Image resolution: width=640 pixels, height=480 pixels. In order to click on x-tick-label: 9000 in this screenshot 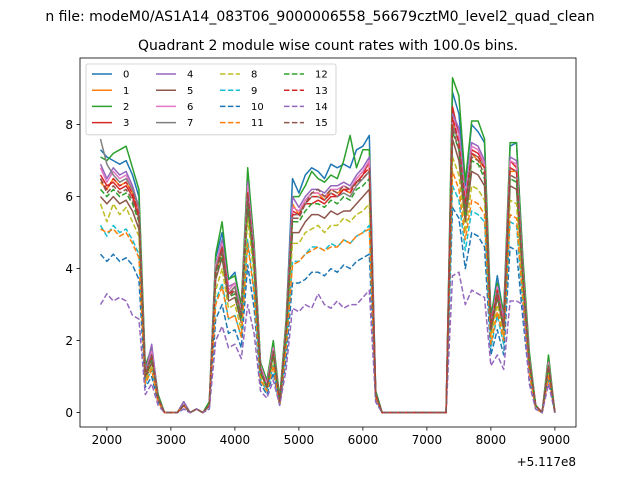, I will do `click(555, 440)`.